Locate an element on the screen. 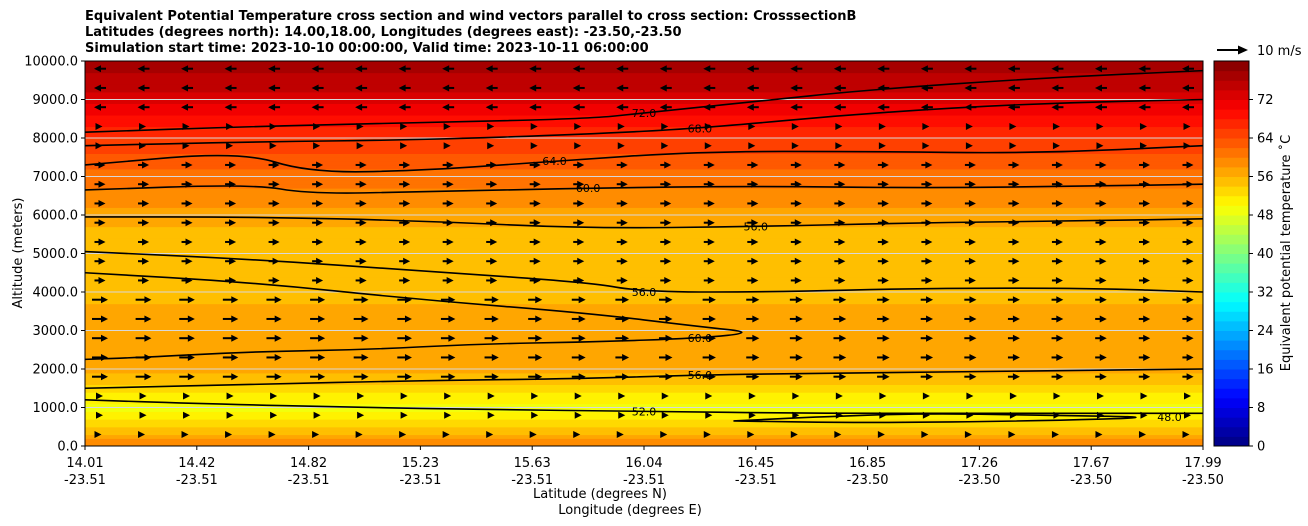 The width and height of the screenshot is (1308, 526). colorbar-tick-label: 8 is located at coordinates (1261, 408).